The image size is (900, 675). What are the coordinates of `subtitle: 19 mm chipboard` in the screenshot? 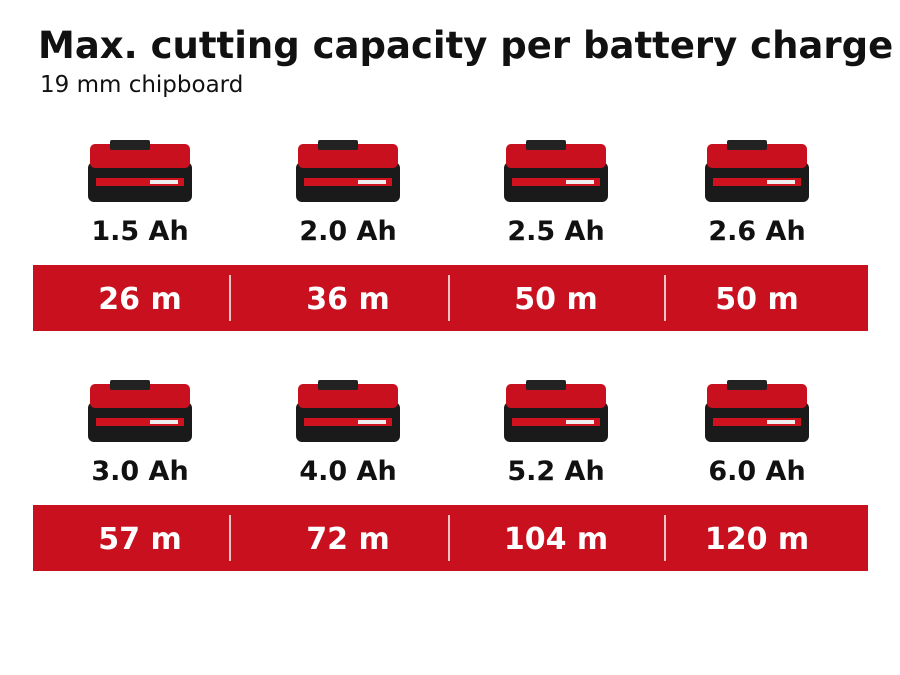 It's located at (141, 85).